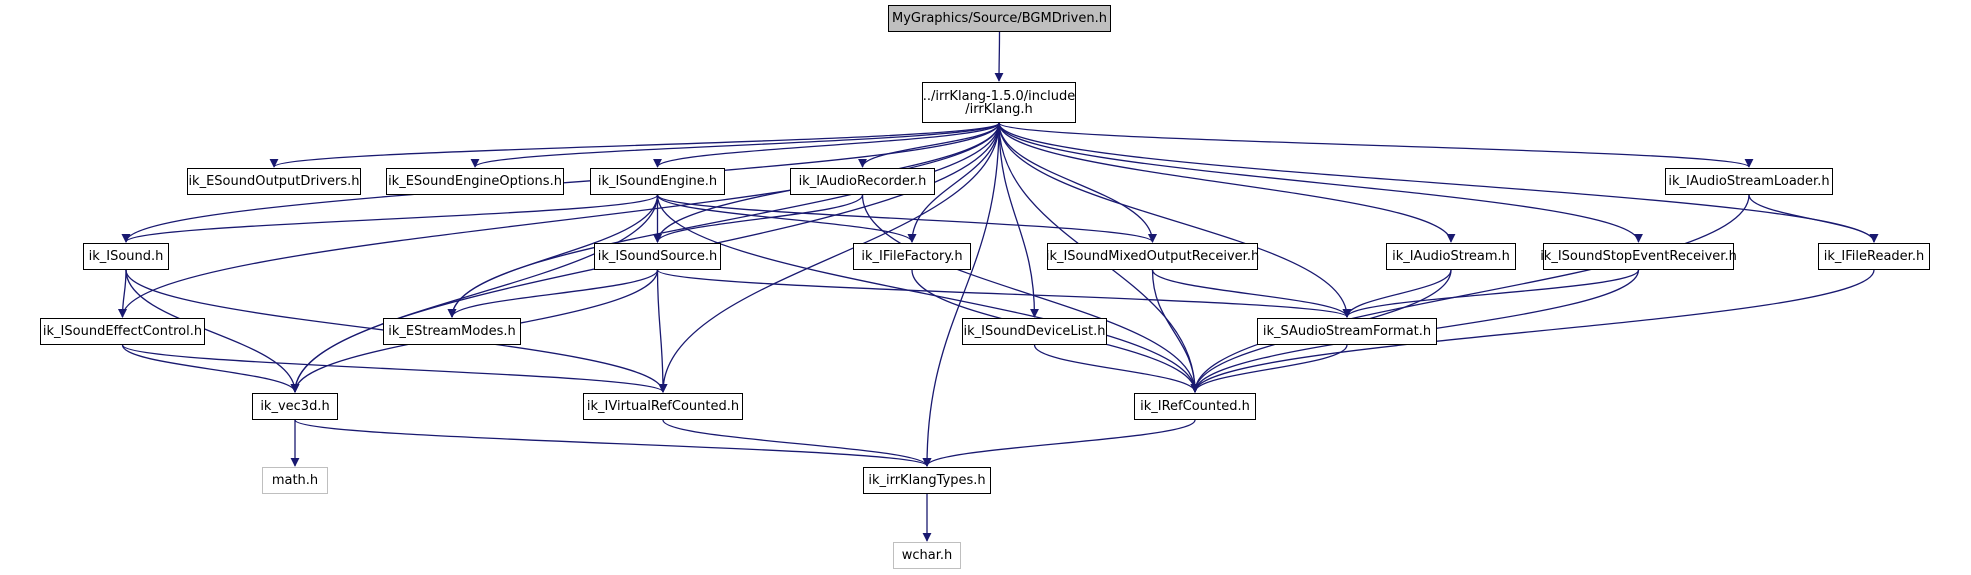  I want to click on edge-irrklang-to-iaudiostreamloader, so click(1376, 145).